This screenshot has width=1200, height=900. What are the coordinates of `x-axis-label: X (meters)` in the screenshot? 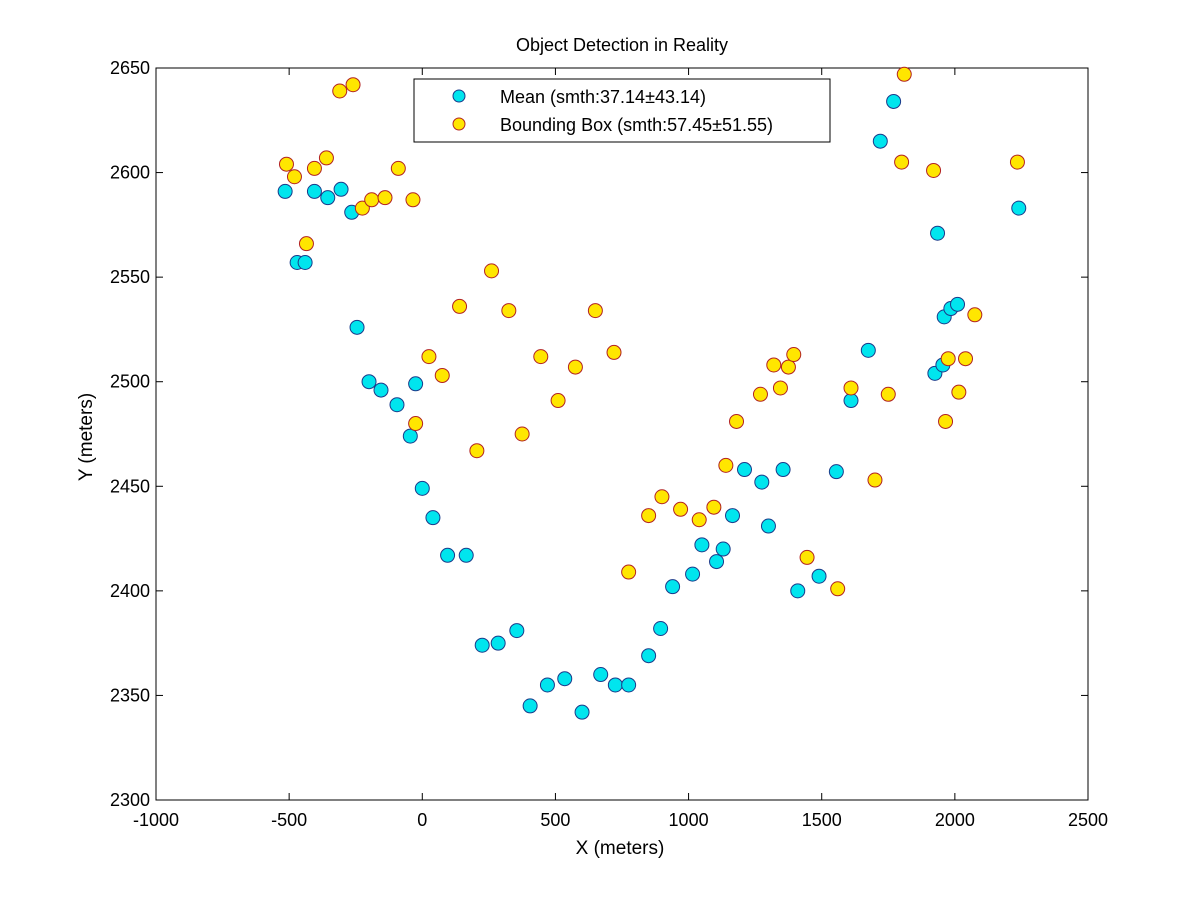 It's located at (620, 848).